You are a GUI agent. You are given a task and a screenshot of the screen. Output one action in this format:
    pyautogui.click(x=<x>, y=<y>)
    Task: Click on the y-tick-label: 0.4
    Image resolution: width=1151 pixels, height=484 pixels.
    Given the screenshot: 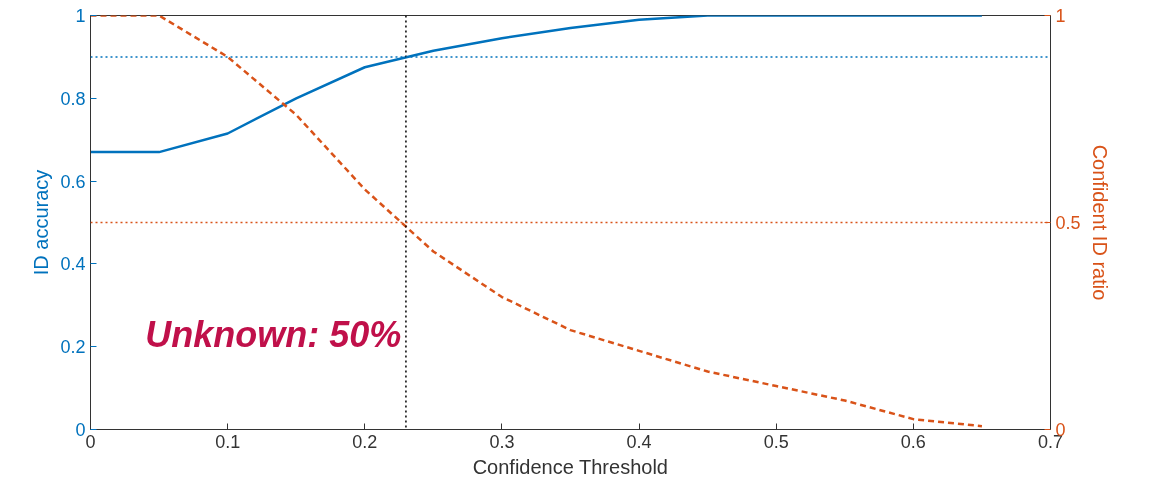 What is the action you would take?
    pyautogui.click(x=73, y=264)
    